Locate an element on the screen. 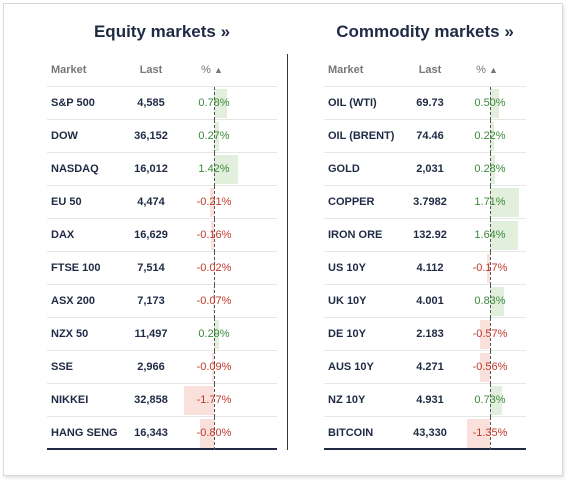 The image size is (569, 481). pct-change-cell: 1.42% is located at coordinates (214, 169).